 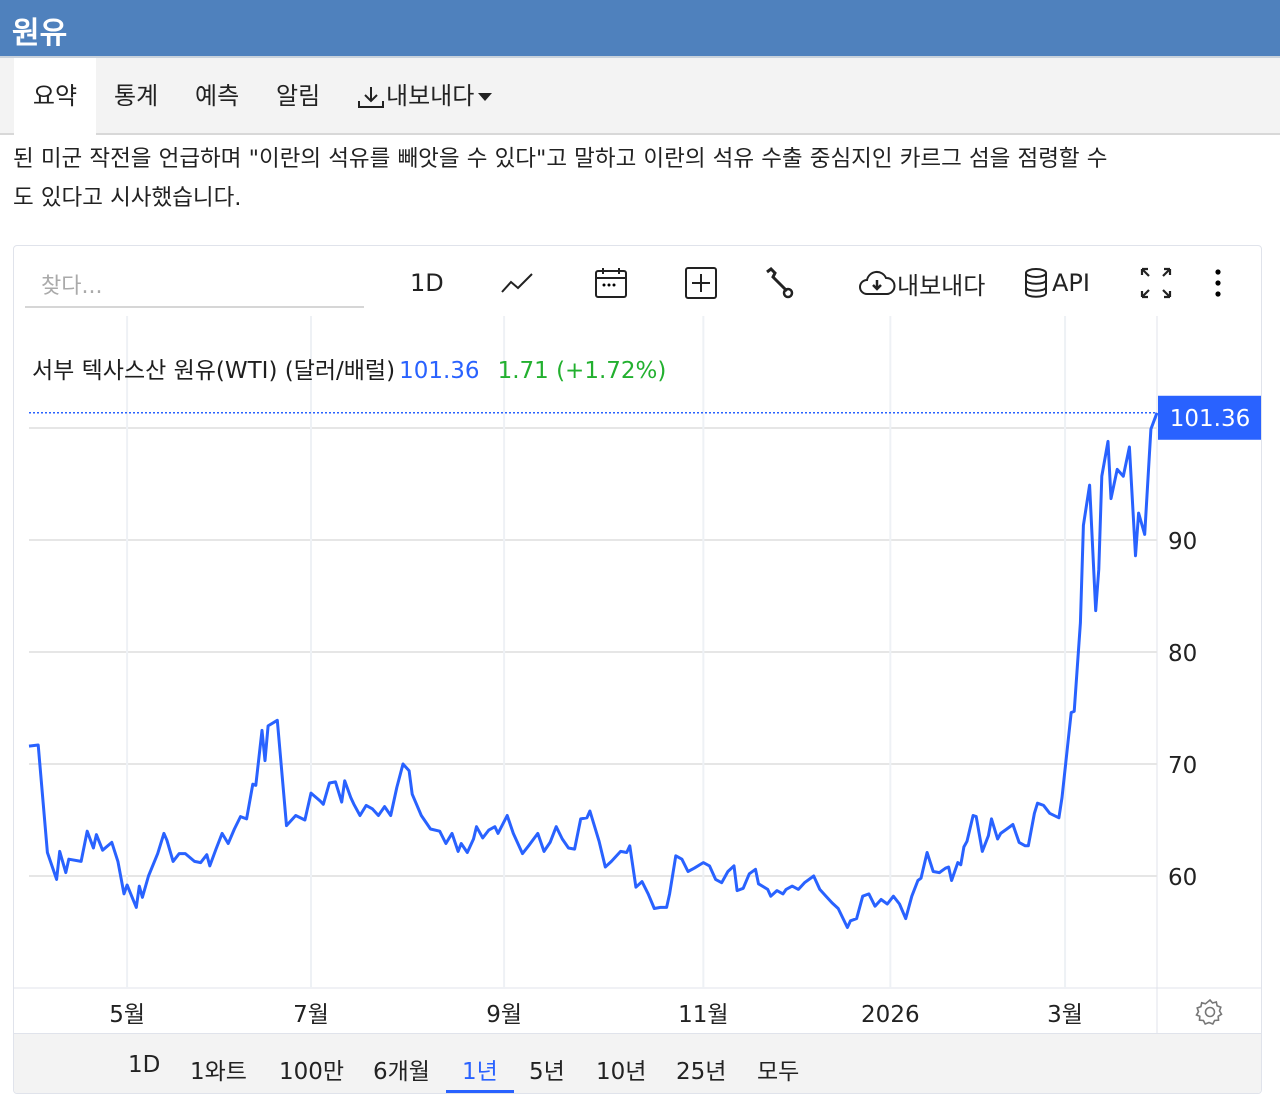 I want to click on range-button: 1년, so click(x=480, y=1072).